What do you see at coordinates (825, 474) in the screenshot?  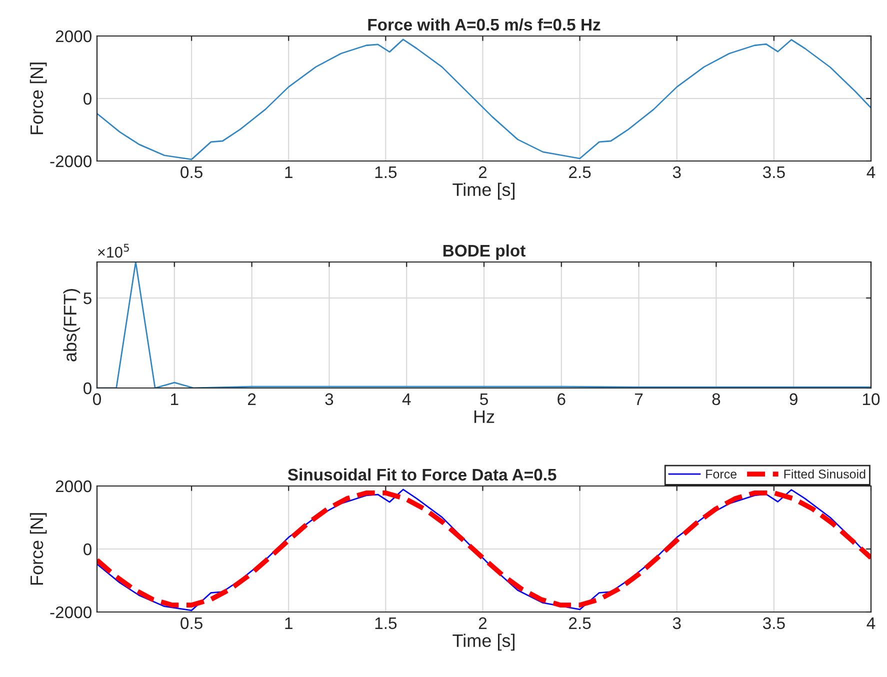 I see `legend-label: Fitted Sinusoid` at bounding box center [825, 474].